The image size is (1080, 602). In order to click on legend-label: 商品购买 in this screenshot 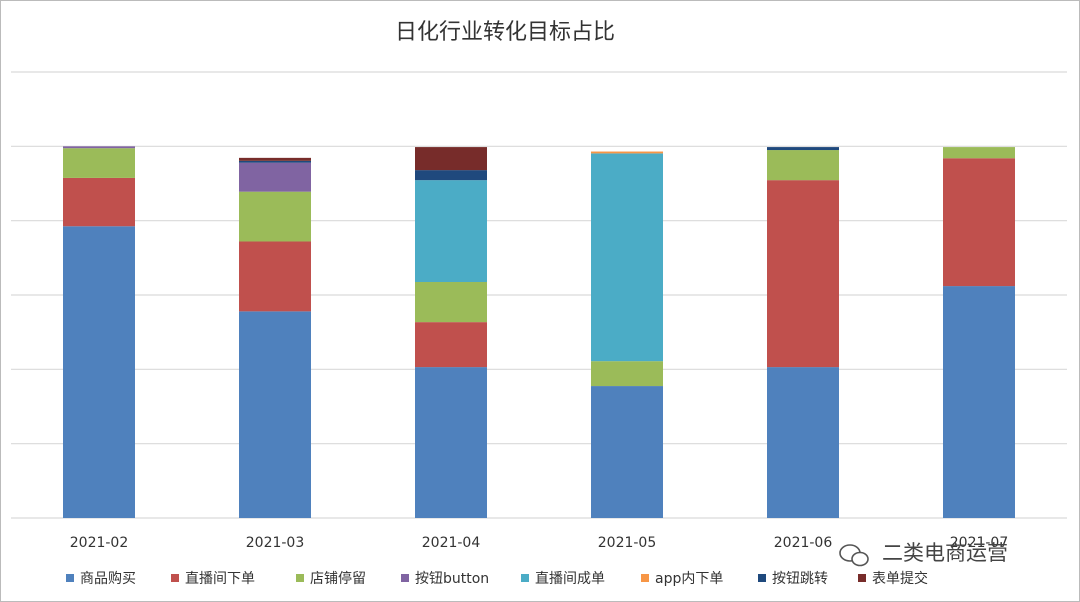, I will do `click(108, 579)`.